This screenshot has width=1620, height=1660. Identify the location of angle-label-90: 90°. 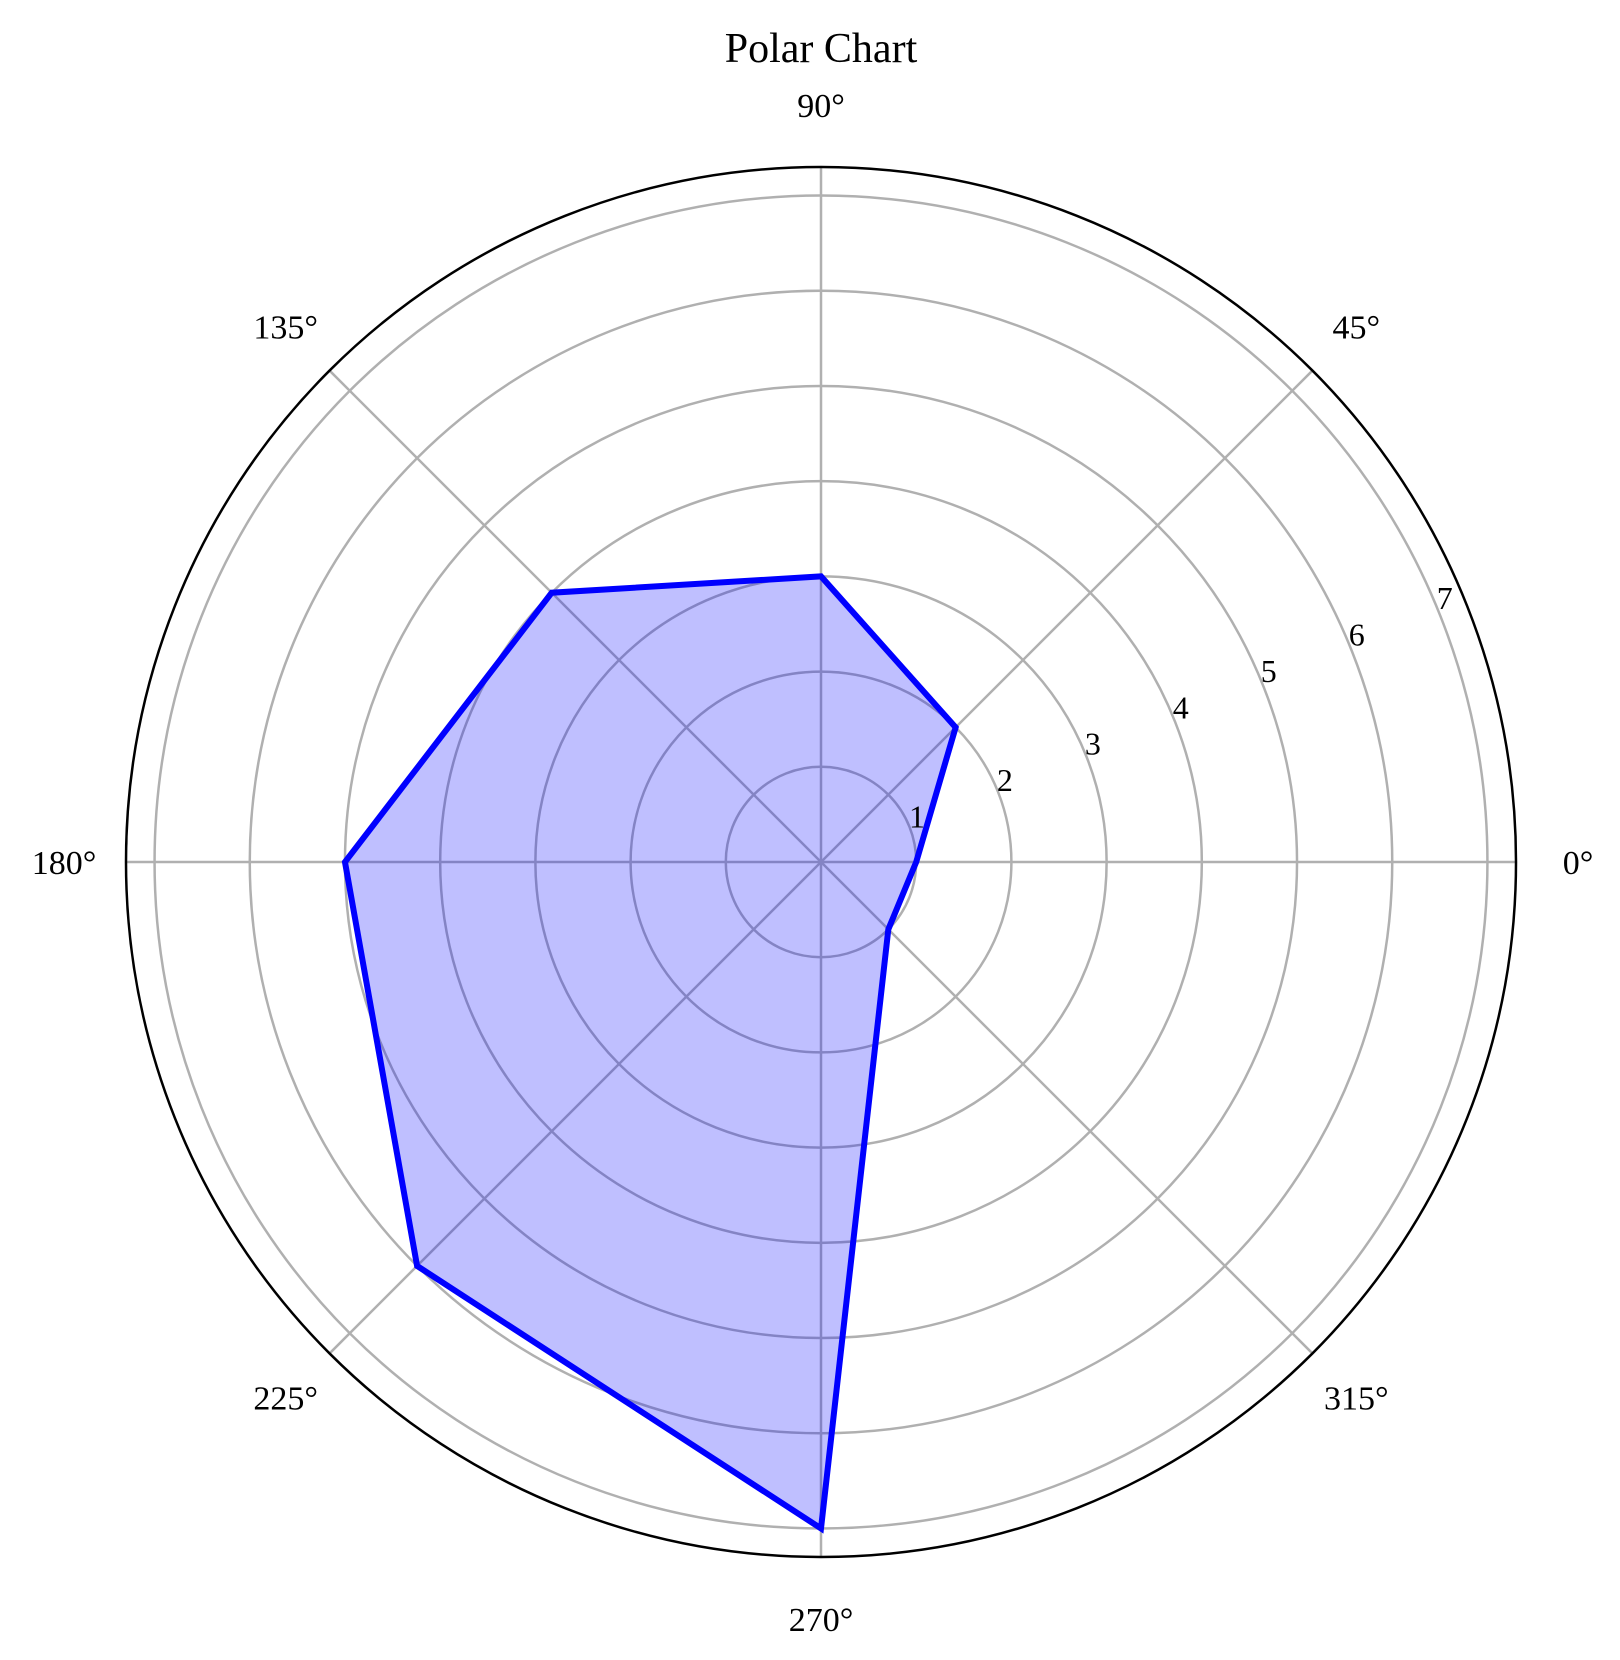
(821, 106).